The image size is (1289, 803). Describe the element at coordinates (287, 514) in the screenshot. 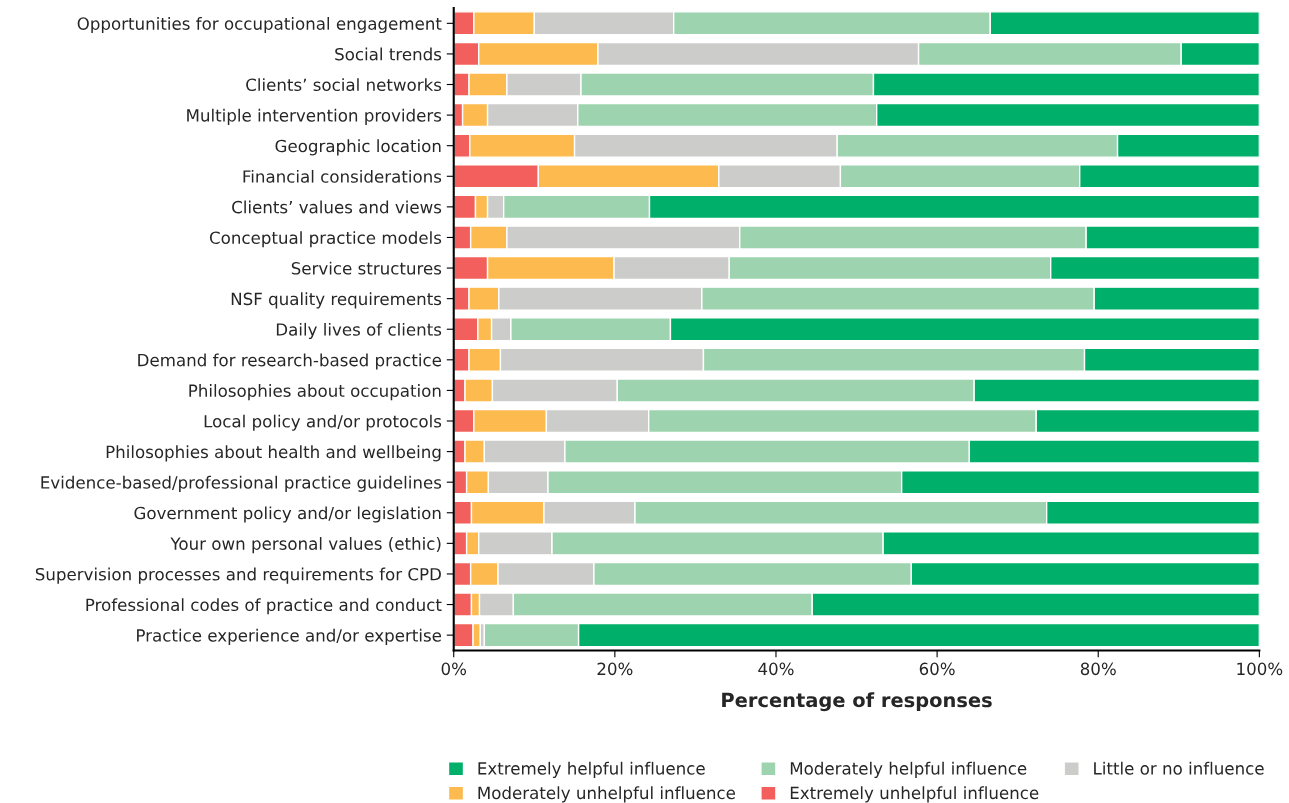

I see `y-tick-label: Government policy and/or legislation` at that location.